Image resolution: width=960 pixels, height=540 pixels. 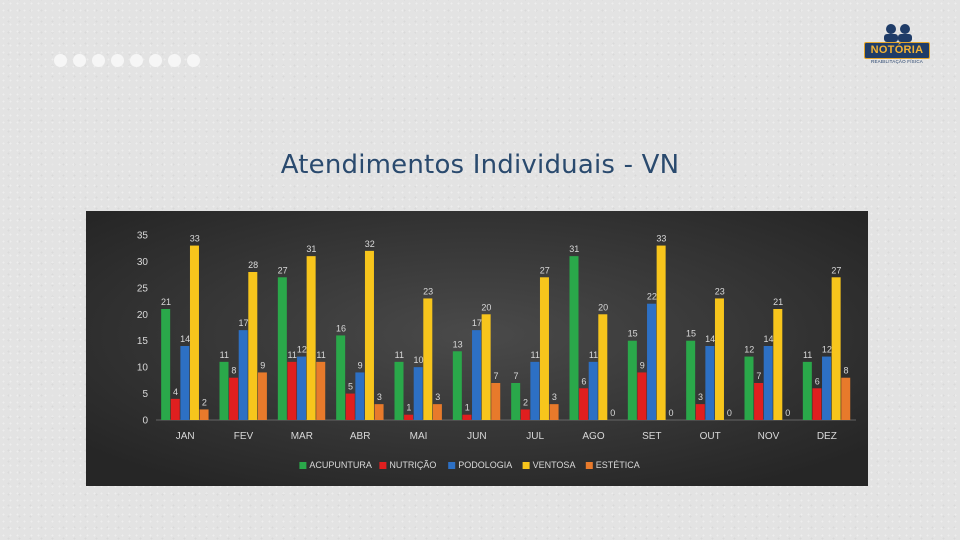 I want to click on legend-label: PODOLOGIA, so click(x=485, y=465).